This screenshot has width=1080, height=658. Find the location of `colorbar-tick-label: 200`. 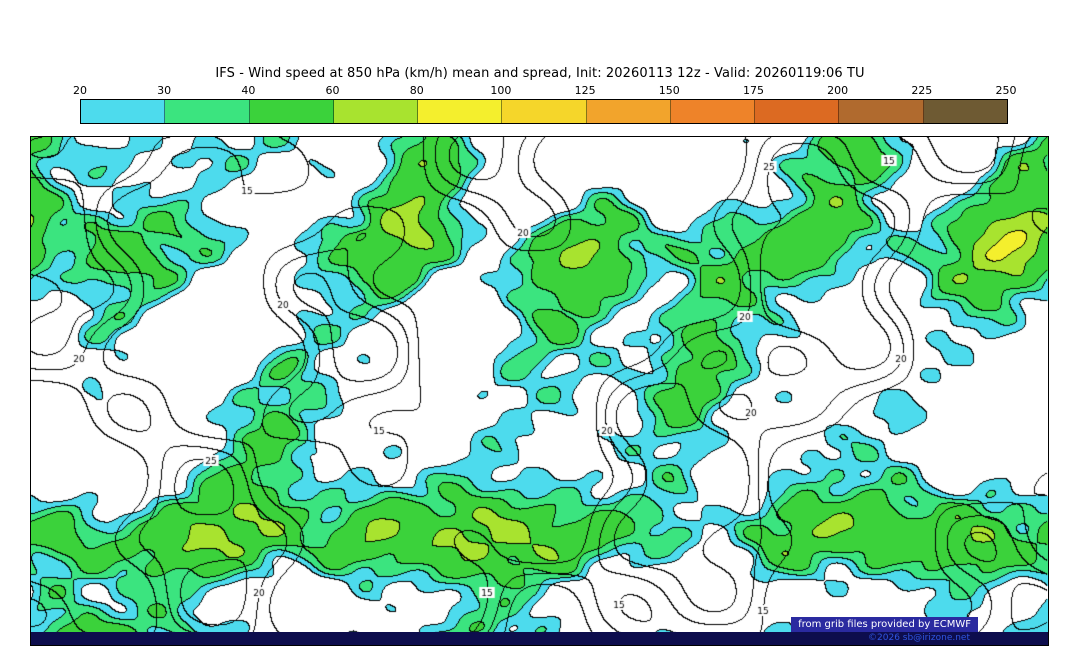

colorbar-tick-label: 200 is located at coordinates (838, 90).